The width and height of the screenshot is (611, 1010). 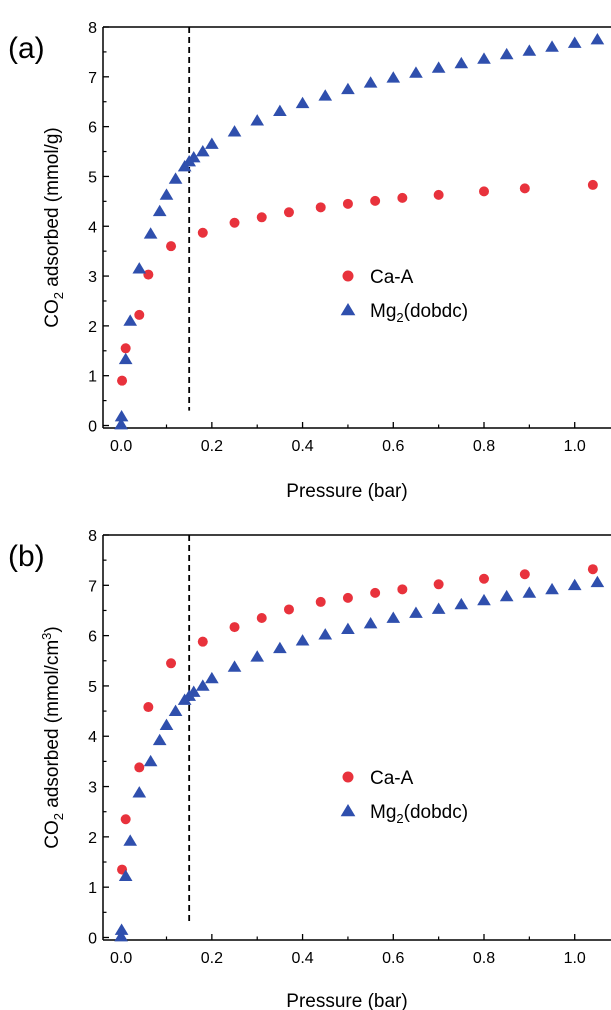 What do you see at coordinates (92, 377) in the screenshot?
I see `y-tick-label: 1` at bounding box center [92, 377].